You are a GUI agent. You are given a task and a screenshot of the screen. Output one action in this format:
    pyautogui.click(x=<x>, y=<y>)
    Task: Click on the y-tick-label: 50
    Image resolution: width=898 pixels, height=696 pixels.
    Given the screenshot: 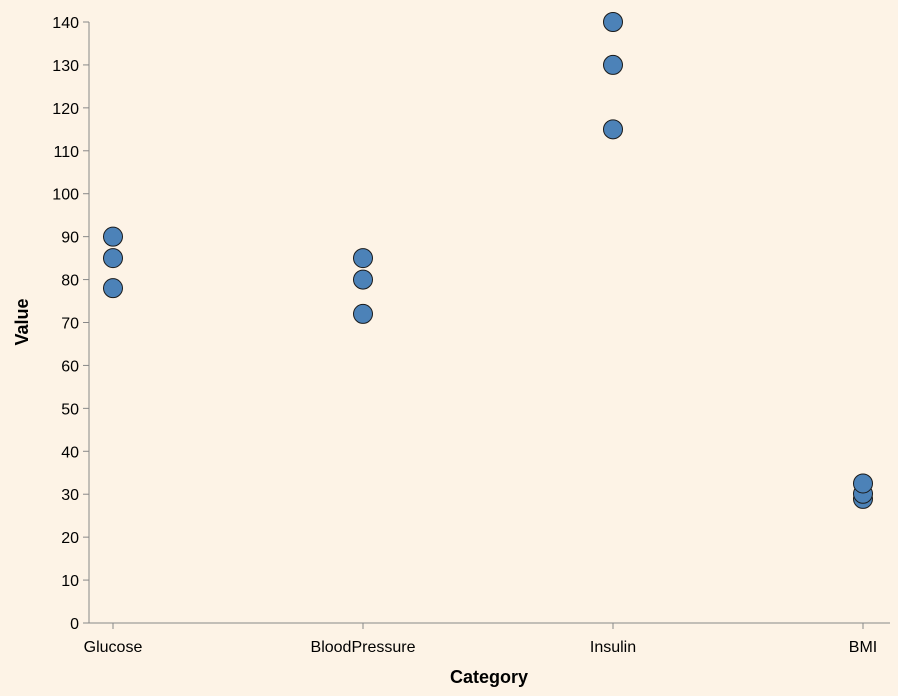 What is the action you would take?
    pyautogui.click(x=70, y=409)
    